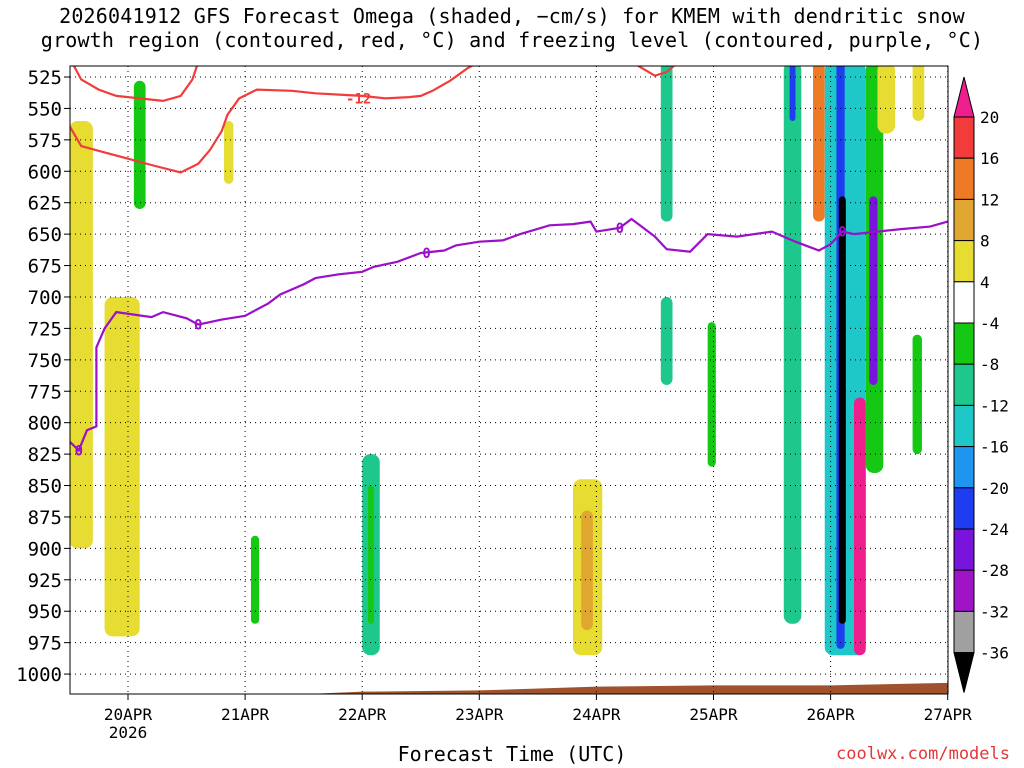 Image resolution: width=1024 pixels, height=768 pixels. I want to click on colorbar-label: -36, so click(994, 653).